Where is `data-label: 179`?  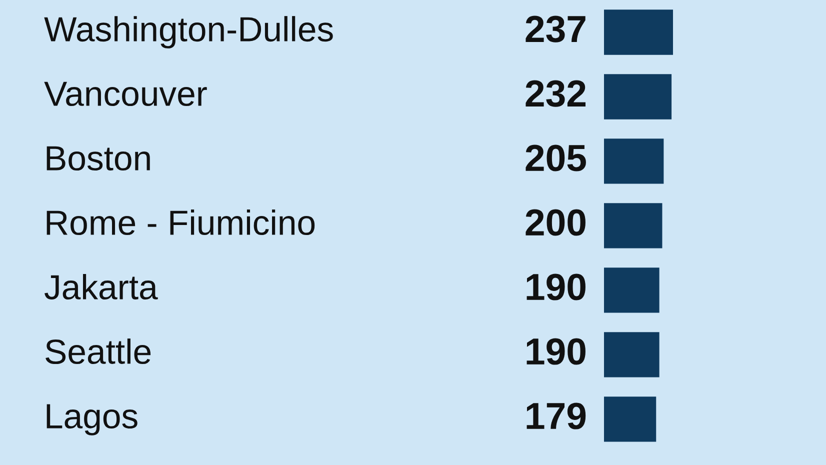 data-label: 179 is located at coordinates (556, 416).